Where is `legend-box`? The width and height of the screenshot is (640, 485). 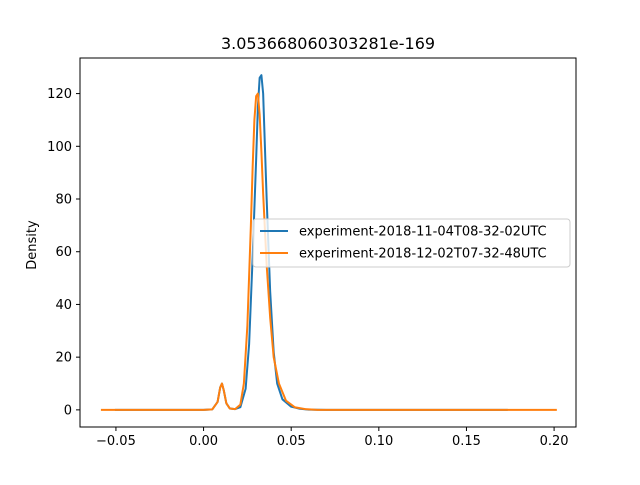
legend-box is located at coordinates (411, 243).